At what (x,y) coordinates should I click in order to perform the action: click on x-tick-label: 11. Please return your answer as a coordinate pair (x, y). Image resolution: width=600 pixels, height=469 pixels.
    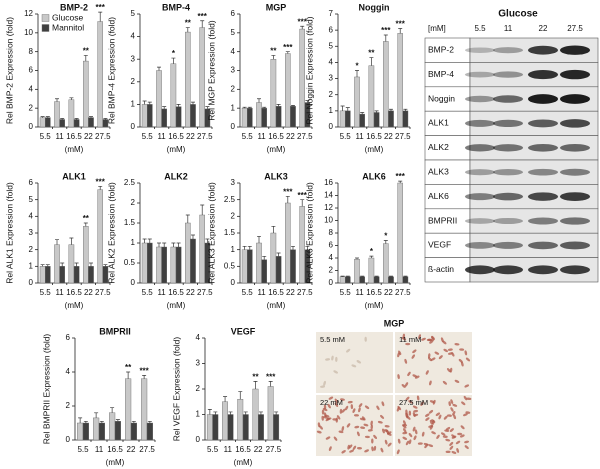
    Looking at the image, I should click on (161, 292).